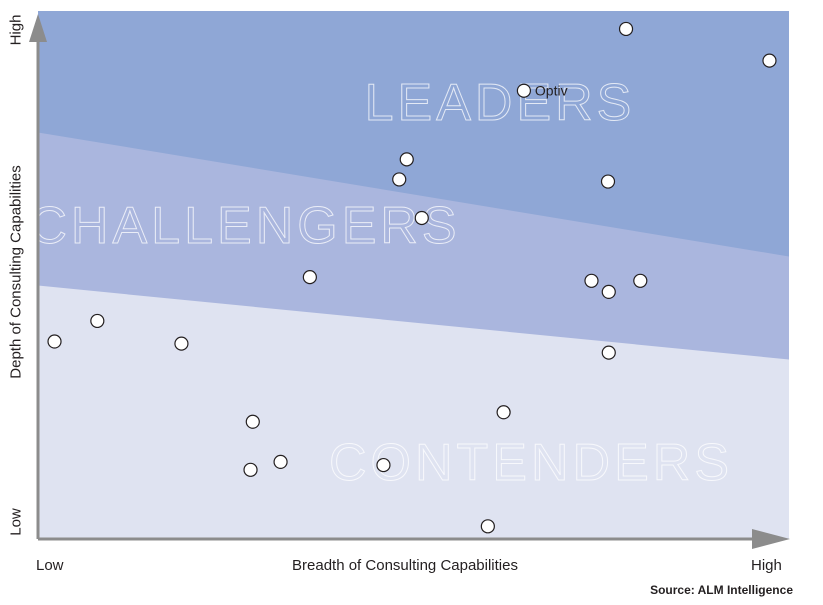  What do you see at coordinates (771, 539) in the screenshot?
I see `x-axis-arrow` at bounding box center [771, 539].